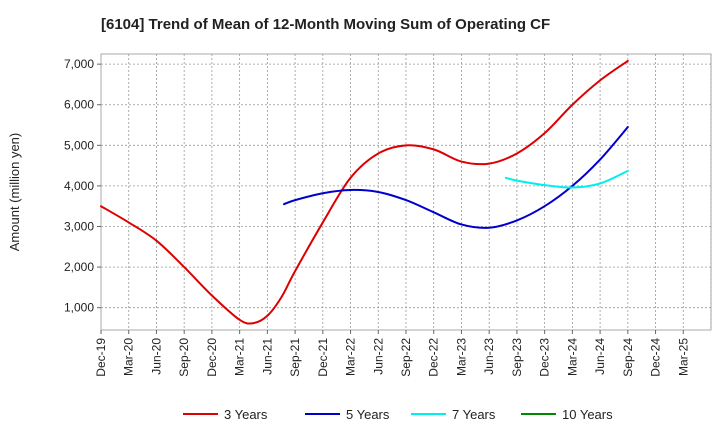  I want to click on x-tick-label: Dec-24, so click(656, 357).